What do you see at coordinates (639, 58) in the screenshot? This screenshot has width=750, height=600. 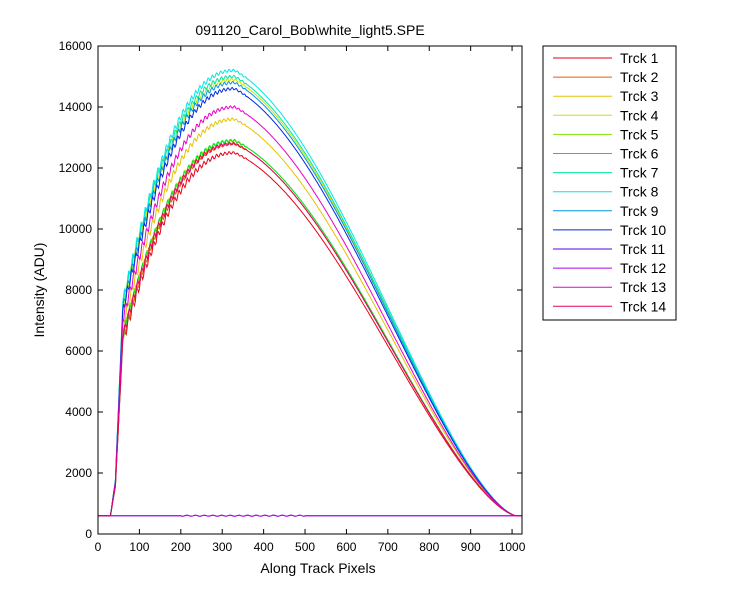 I see `legend-entry: Trck 1` at bounding box center [639, 58].